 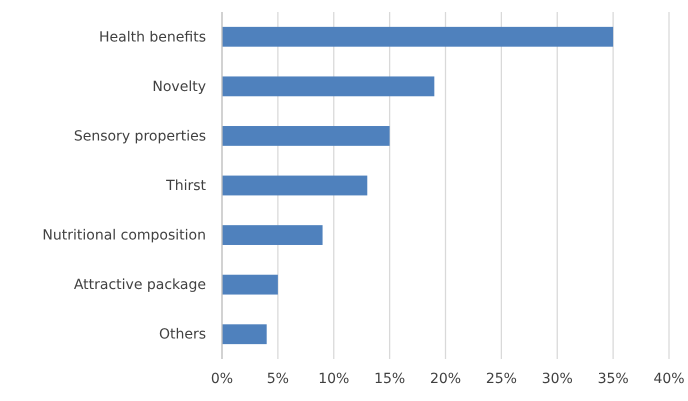 I want to click on y-tick-label: Health benefits, so click(x=152, y=37).